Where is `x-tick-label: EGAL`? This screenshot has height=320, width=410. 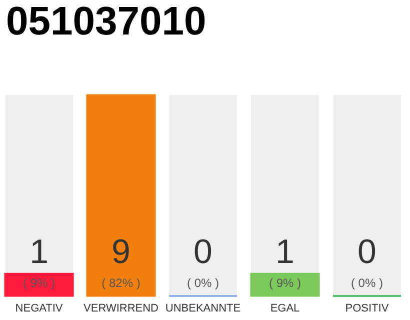
x-tick-label: EGAL is located at coordinates (285, 308).